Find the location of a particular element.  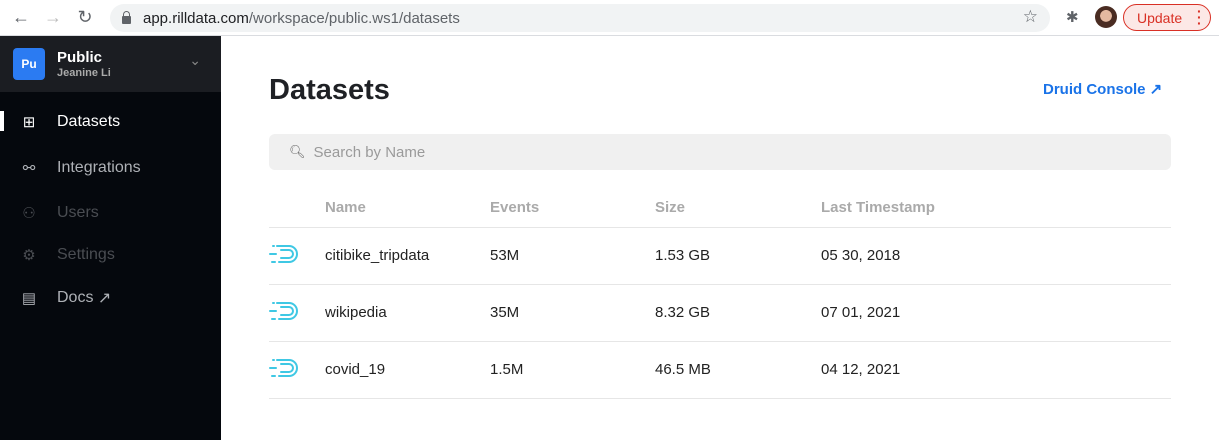

dataset-last-timestamp: 07 01, 2021 is located at coordinates (996, 313).